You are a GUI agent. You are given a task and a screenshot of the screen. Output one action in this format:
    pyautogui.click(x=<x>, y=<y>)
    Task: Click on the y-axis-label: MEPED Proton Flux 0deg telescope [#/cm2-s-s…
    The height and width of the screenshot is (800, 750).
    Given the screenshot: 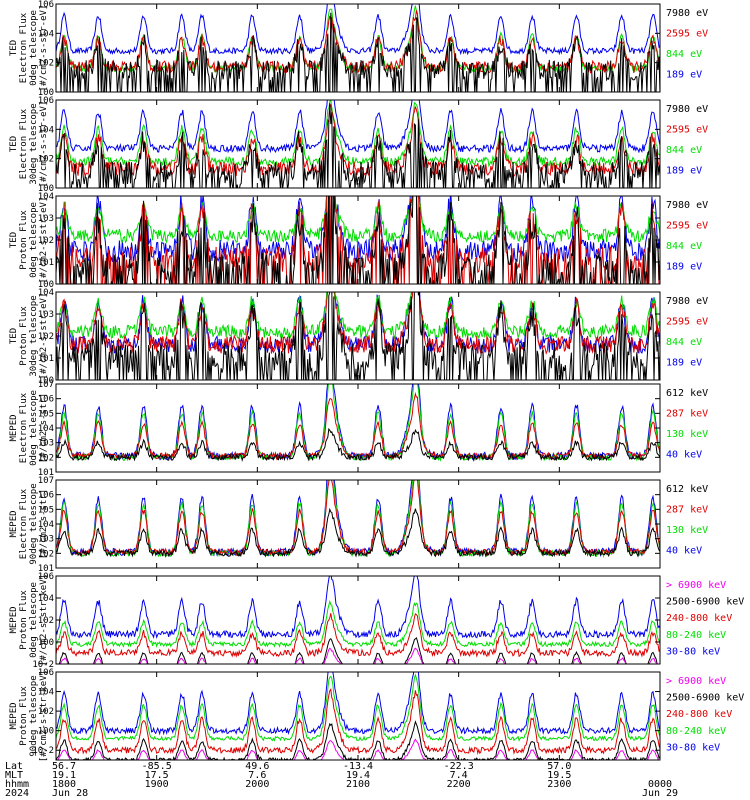 What is the action you would take?
    pyautogui.click(x=29, y=620)
    